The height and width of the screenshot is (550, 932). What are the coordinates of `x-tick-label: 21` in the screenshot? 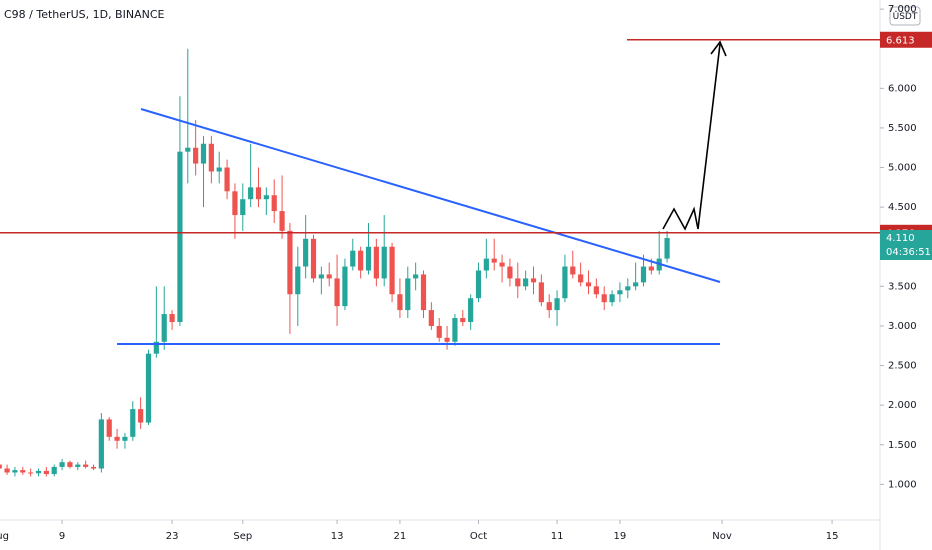 It's located at (400, 536).